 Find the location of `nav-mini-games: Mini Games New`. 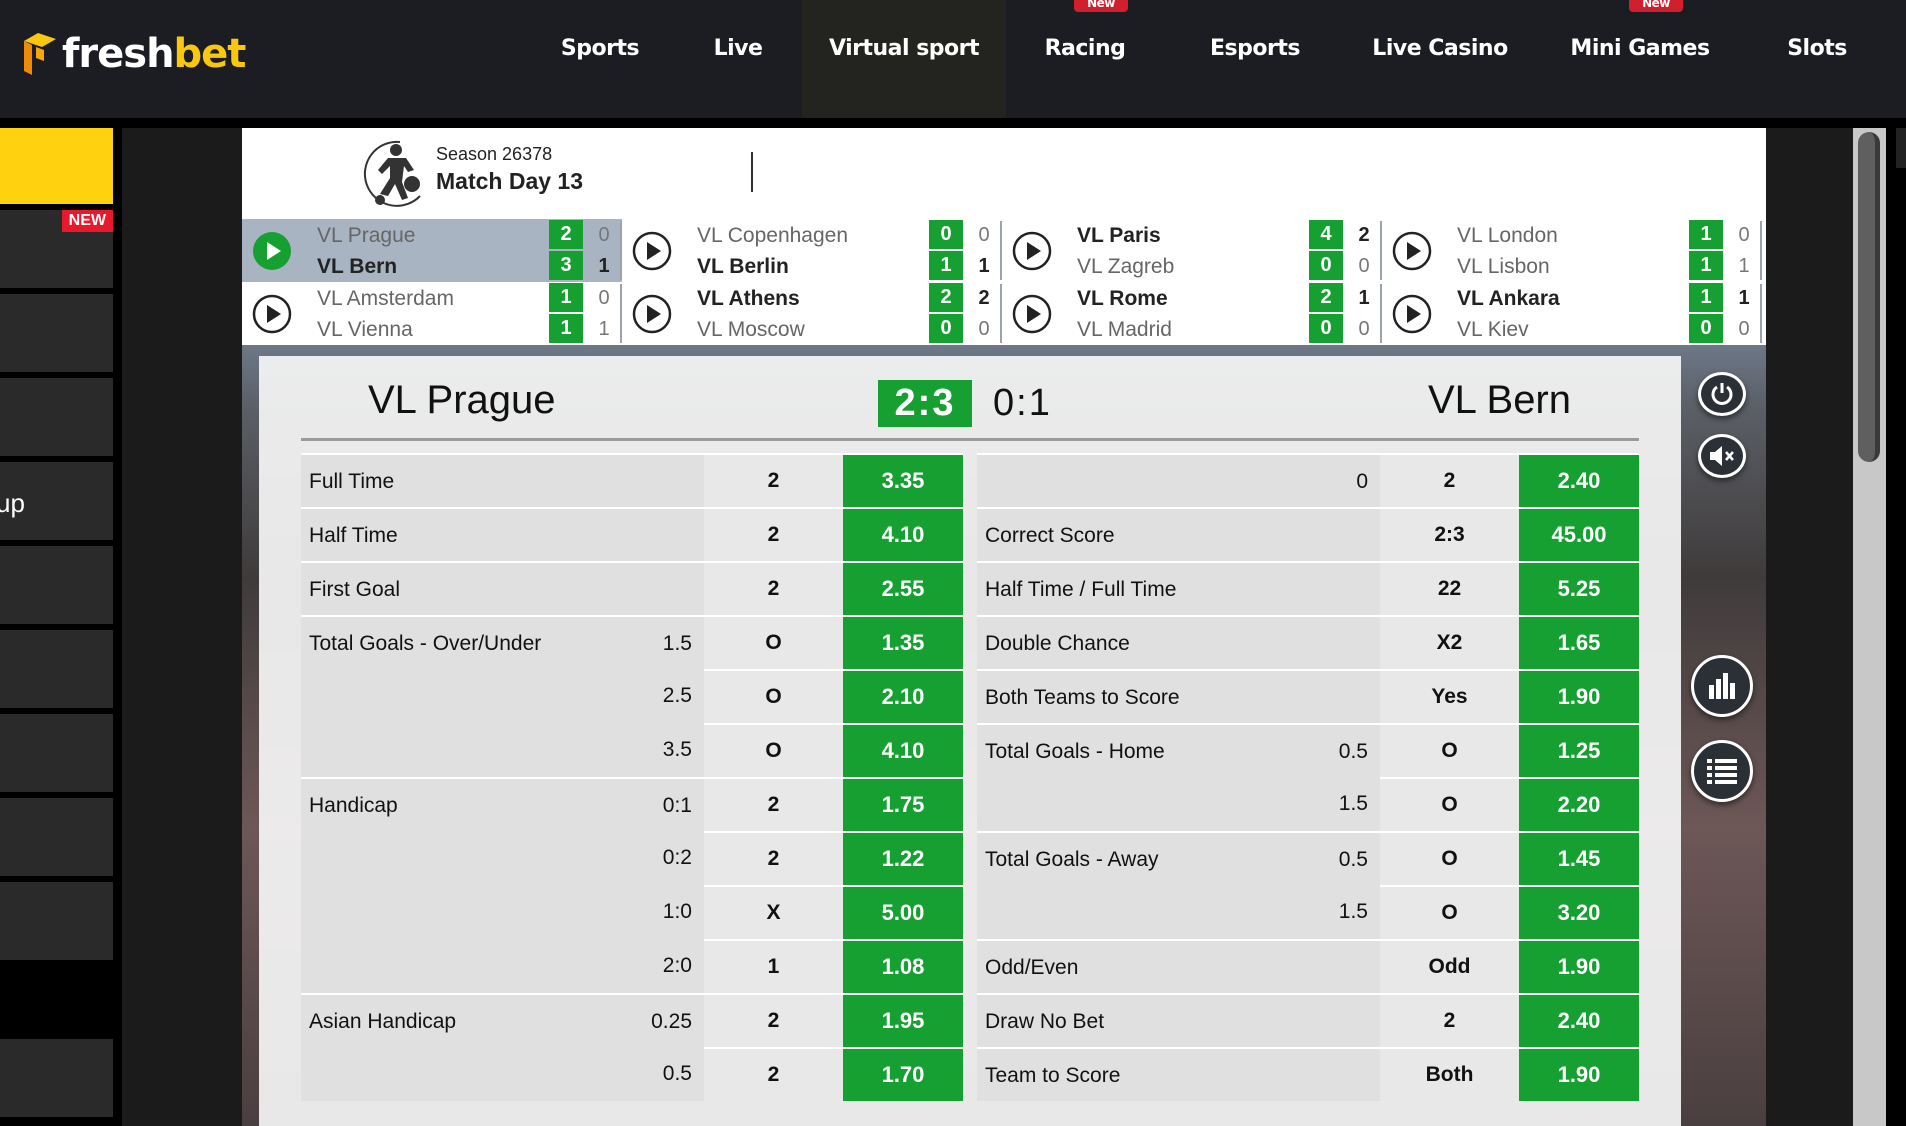

nav-mini-games: Mini Games New is located at coordinates (1640, 59).